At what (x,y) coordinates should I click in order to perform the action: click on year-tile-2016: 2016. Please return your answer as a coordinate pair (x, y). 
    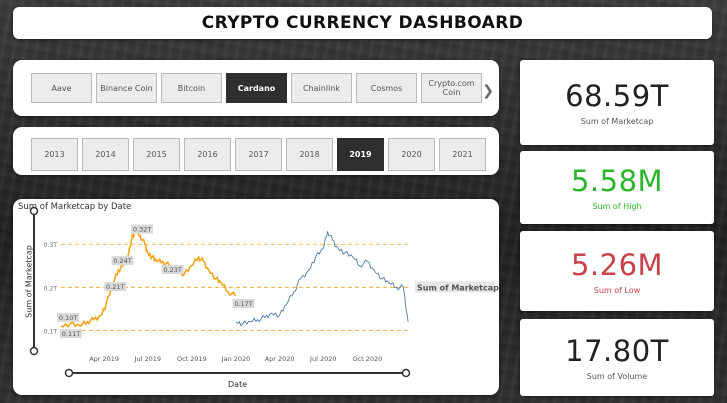
    Looking at the image, I should click on (207, 154).